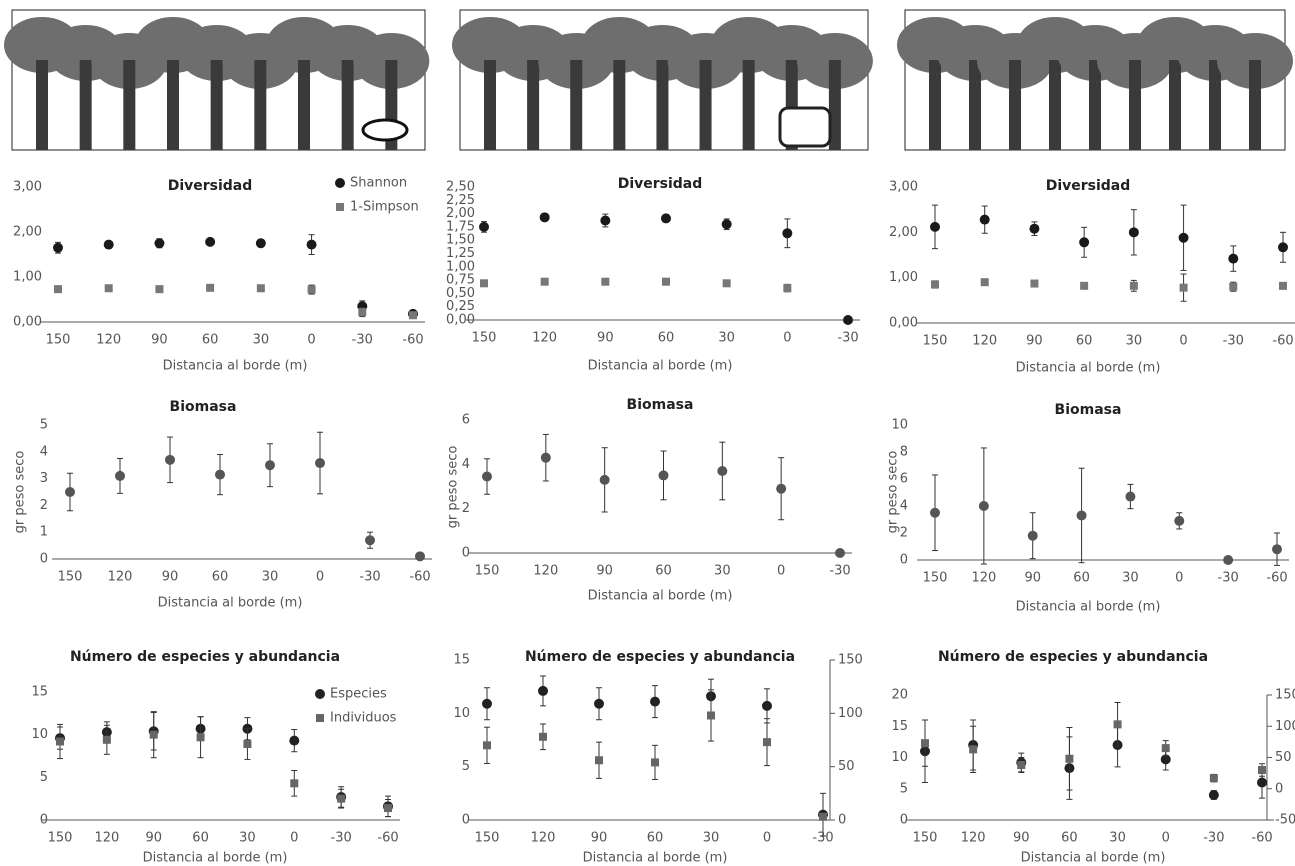 This screenshot has height=866, width=1295. What do you see at coordinates (44, 478) in the screenshot?
I see `y-tick-label: 3` at bounding box center [44, 478].